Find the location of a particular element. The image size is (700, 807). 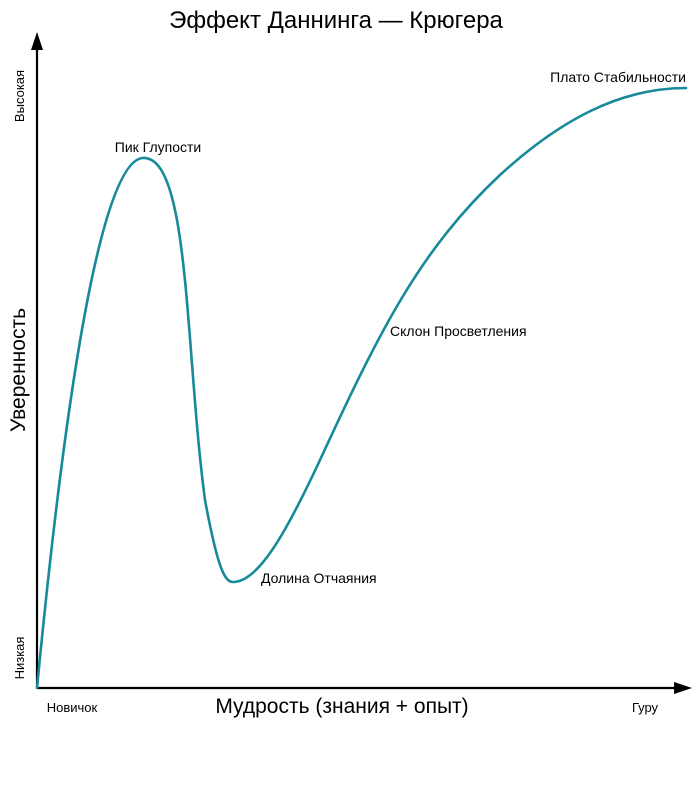

y-axis-arrow is located at coordinates (37, 41).